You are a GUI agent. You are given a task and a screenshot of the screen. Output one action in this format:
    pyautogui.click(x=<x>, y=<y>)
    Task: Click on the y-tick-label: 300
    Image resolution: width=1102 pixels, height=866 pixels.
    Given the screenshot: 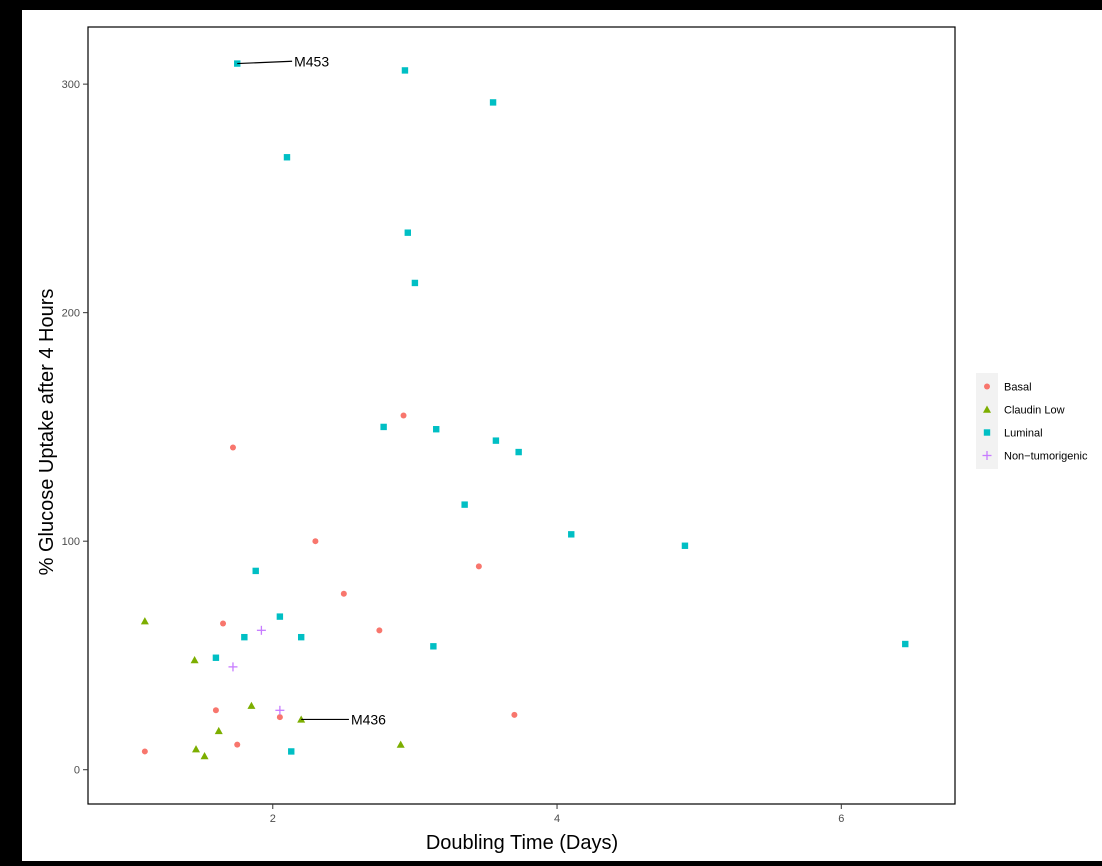 What is the action you would take?
    pyautogui.click(x=71, y=85)
    